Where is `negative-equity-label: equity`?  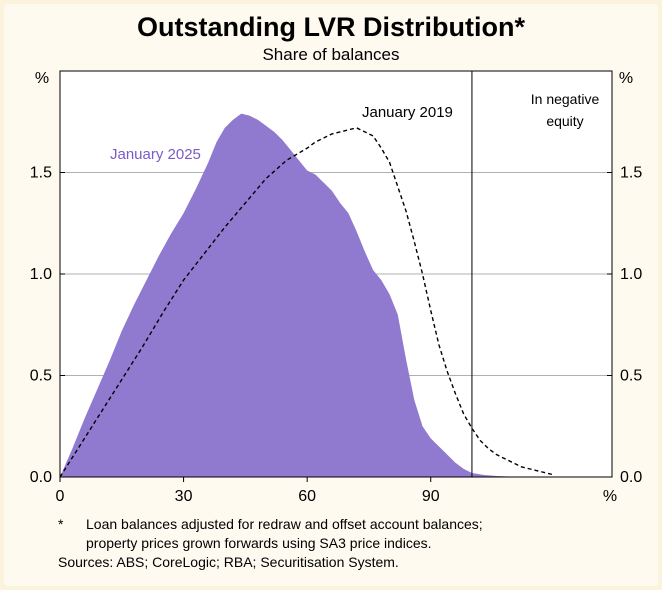 negative-equity-label: equity is located at coordinates (564, 121).